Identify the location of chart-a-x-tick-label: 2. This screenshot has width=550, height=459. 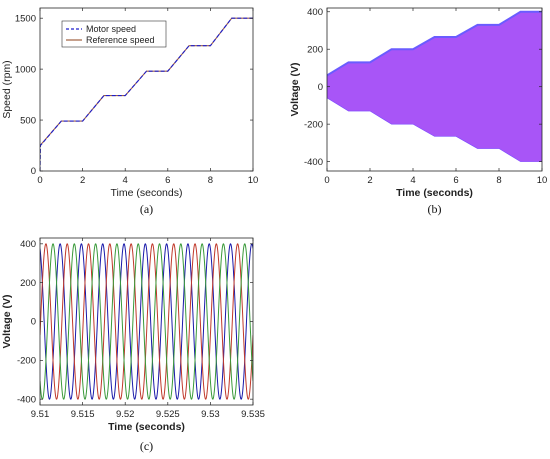
(82, 180).